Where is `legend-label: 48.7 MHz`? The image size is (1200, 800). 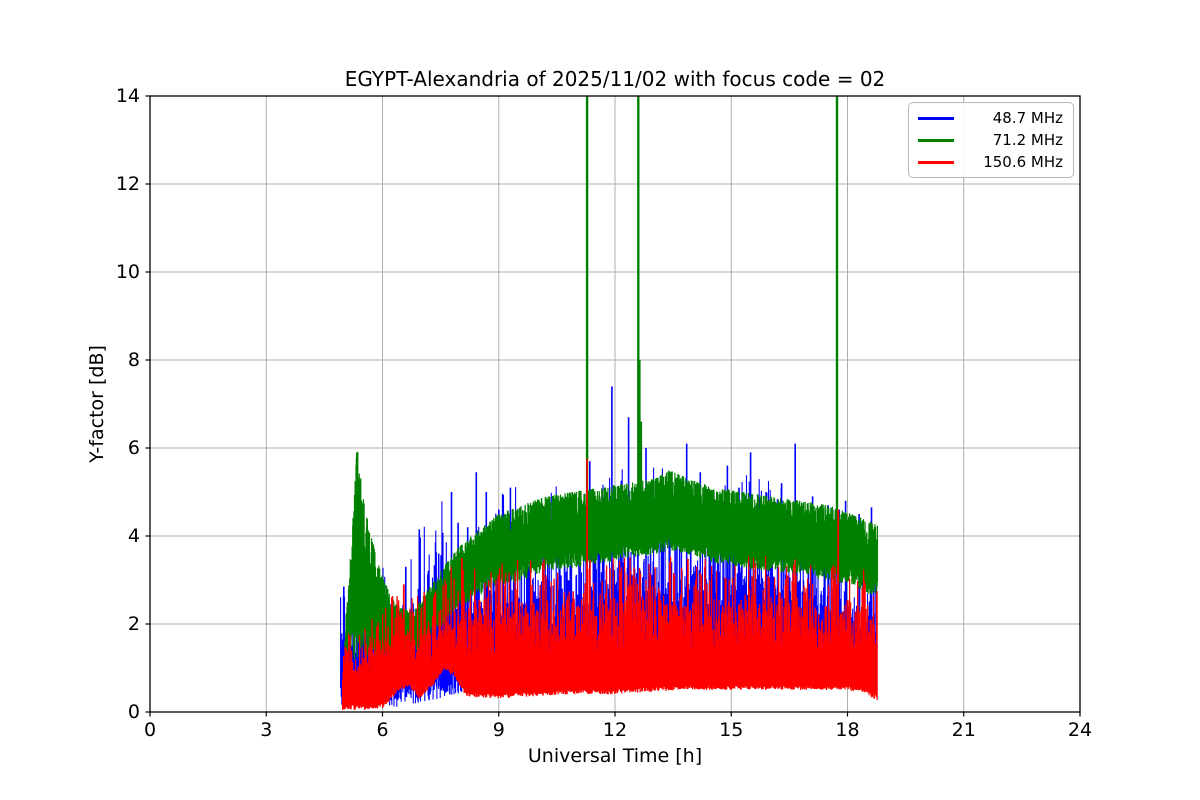
legend-label: 48.7 MHz is located at coordinates (1027, 118).